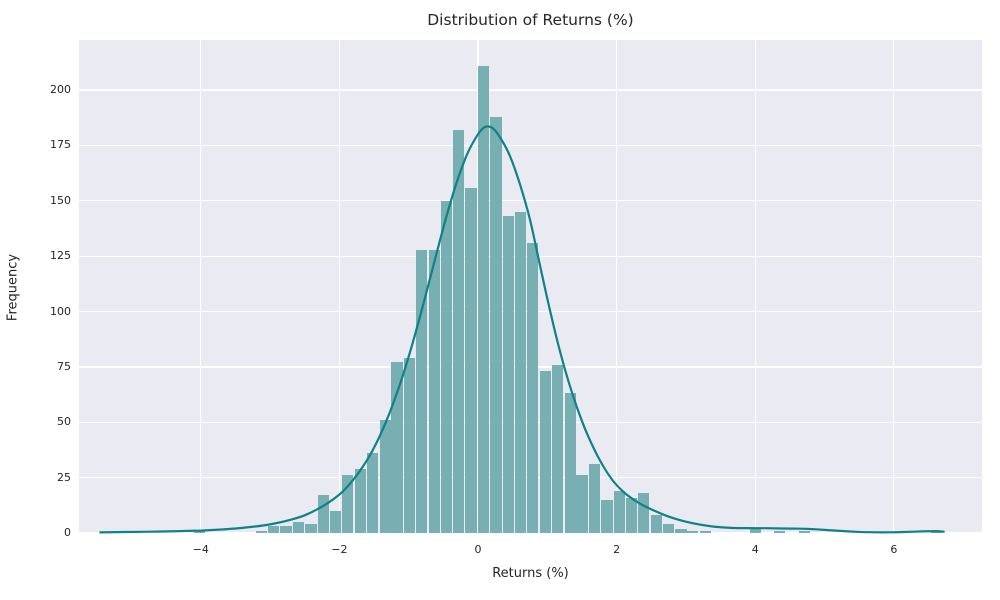 This screenshot has width=1000, height=600. What do you see at coordinates (64, 422) in the screenshot?
I see `y-tick-label: 50` at bounding box center [64, 422].